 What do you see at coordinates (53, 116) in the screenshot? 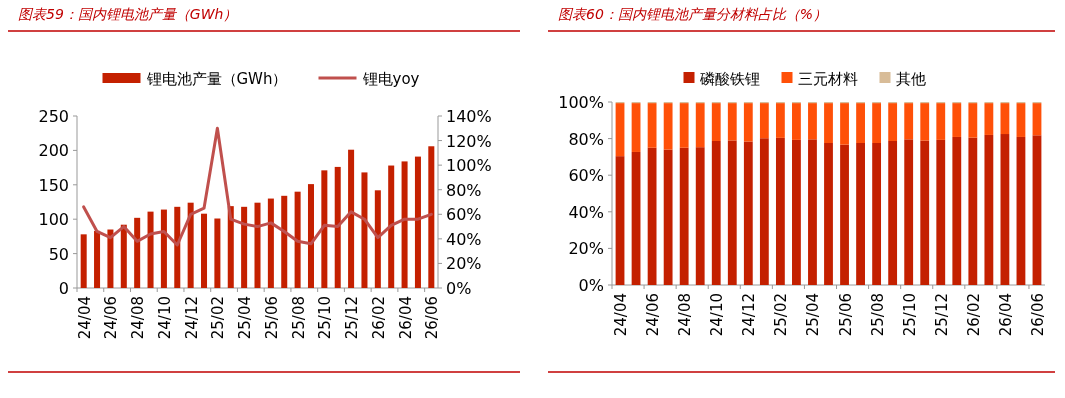
I see `y-tick-label: 250` at bounding box center [53, 116].